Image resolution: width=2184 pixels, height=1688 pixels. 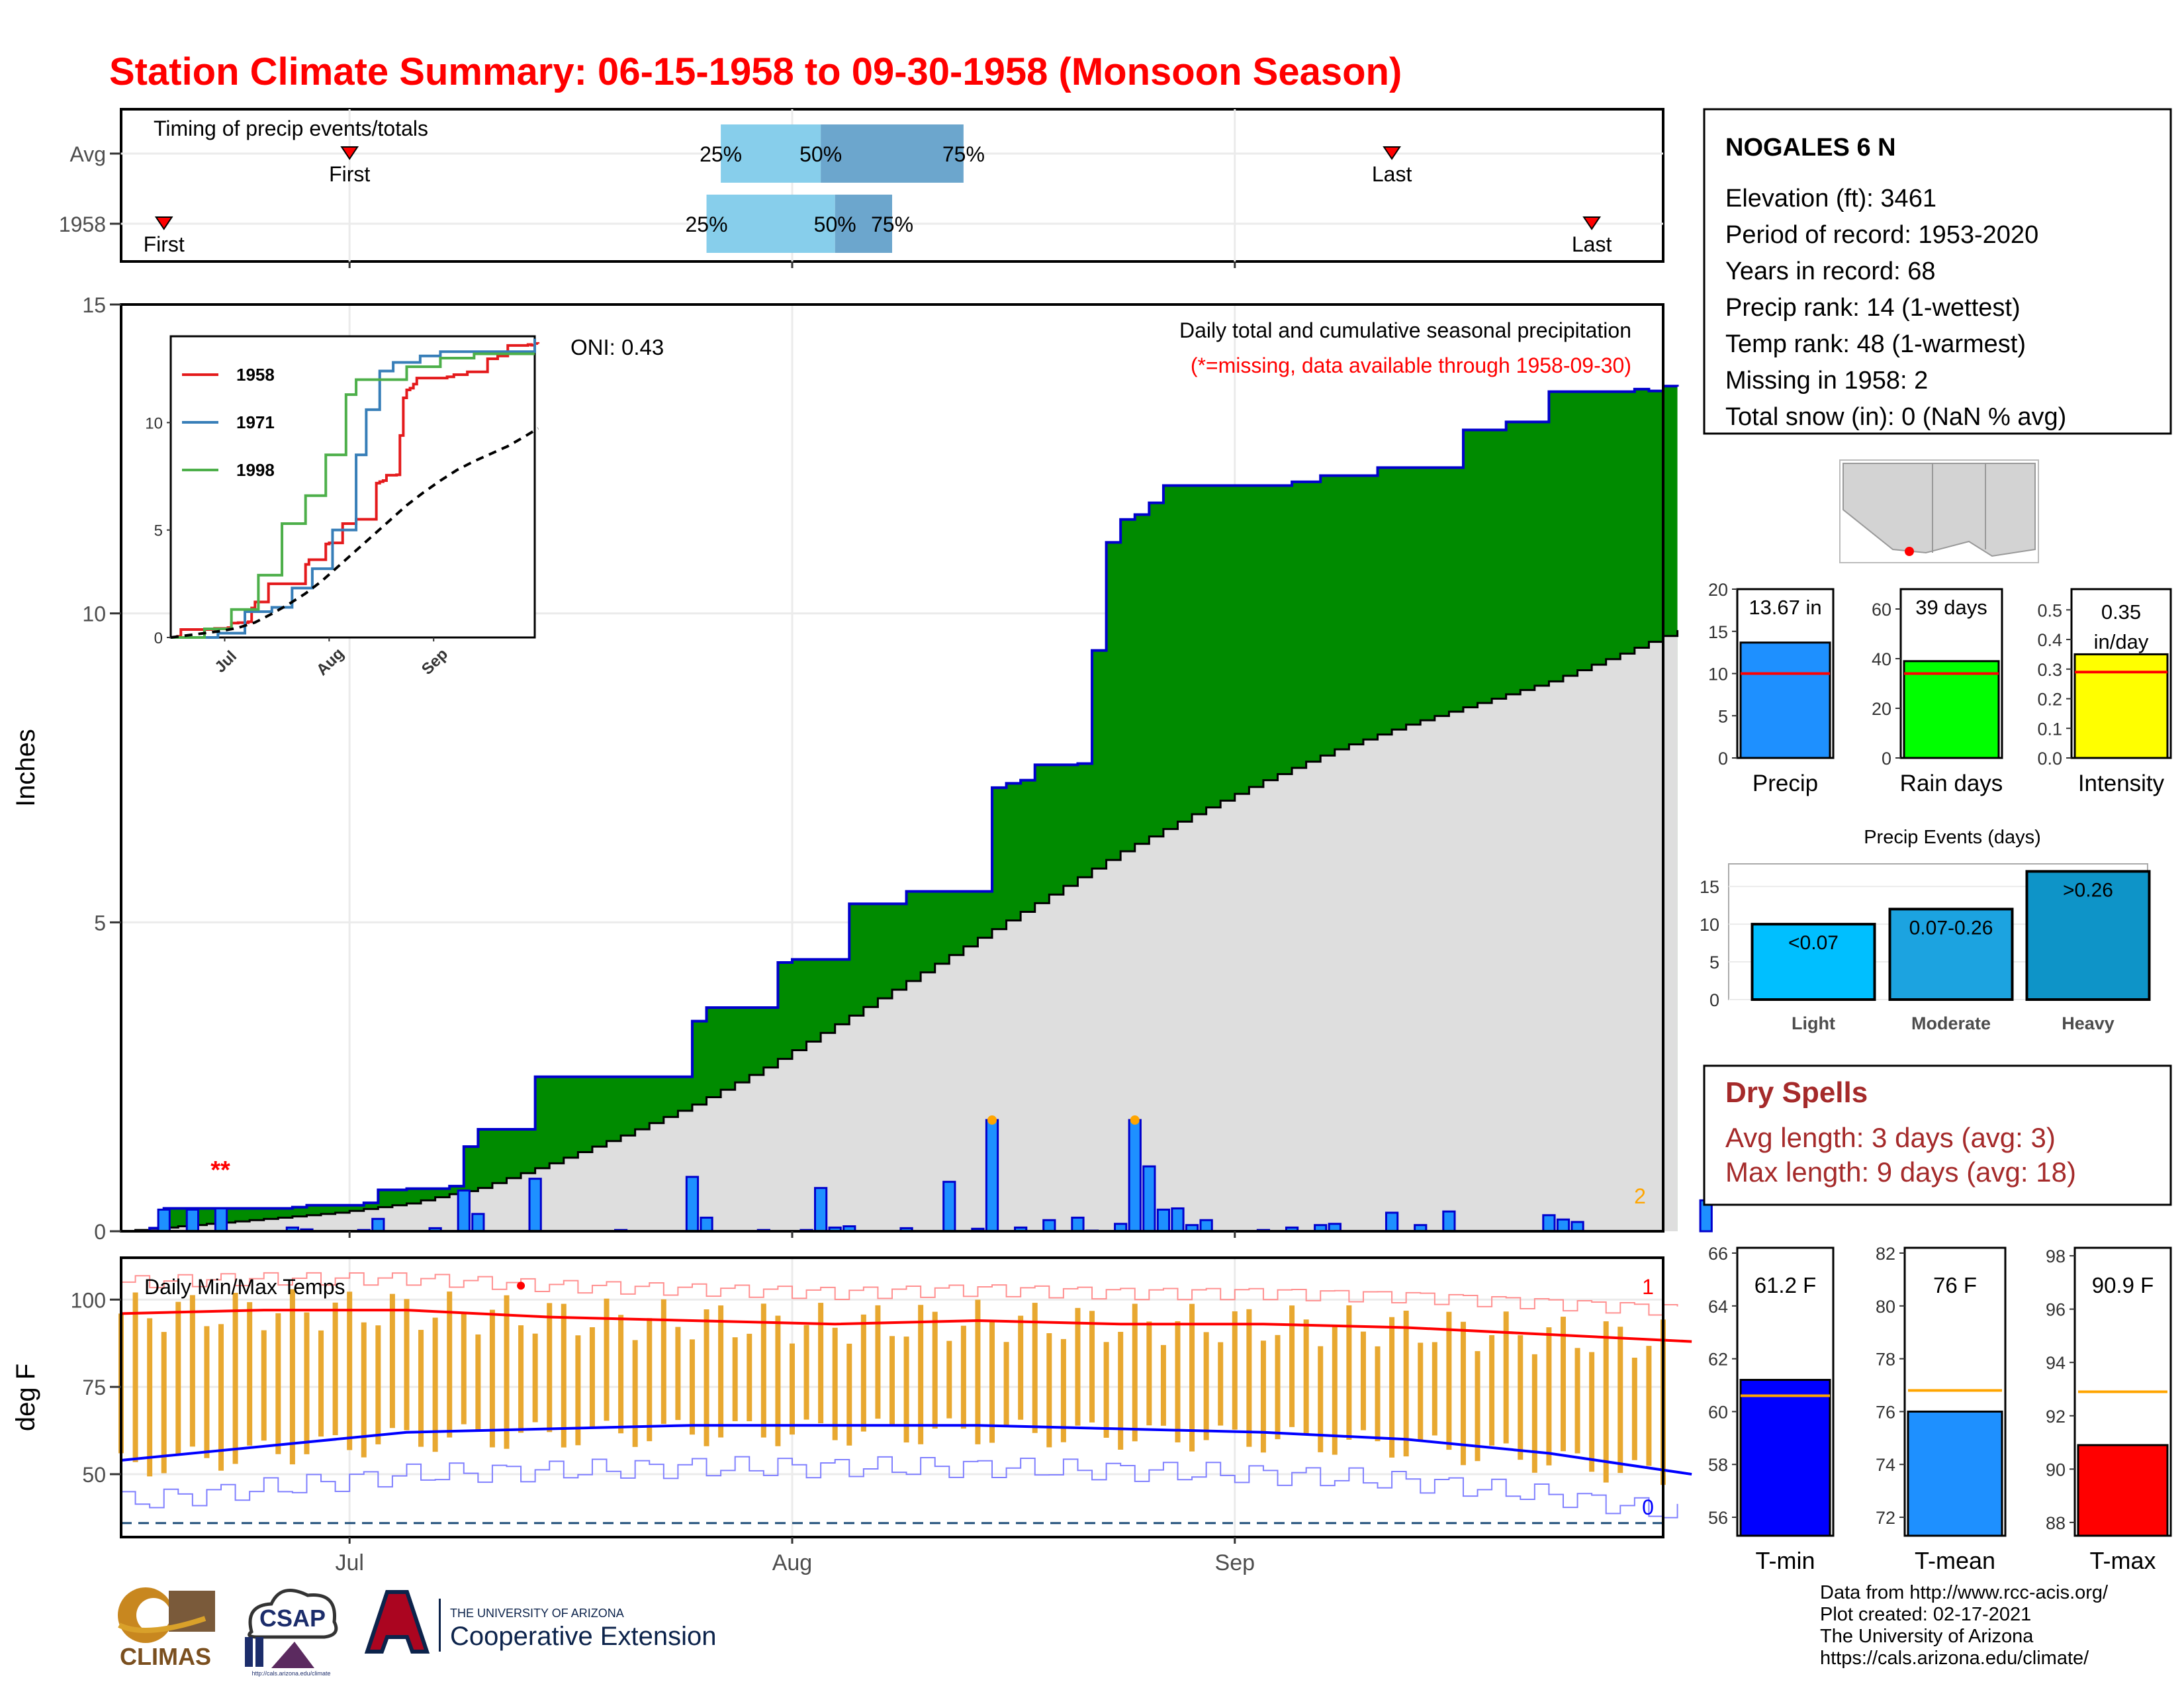 What do you see at coordinates (1135, 1120) in the screenshot?
I see `extreme-marker` at bounding box center [1135, 1120].